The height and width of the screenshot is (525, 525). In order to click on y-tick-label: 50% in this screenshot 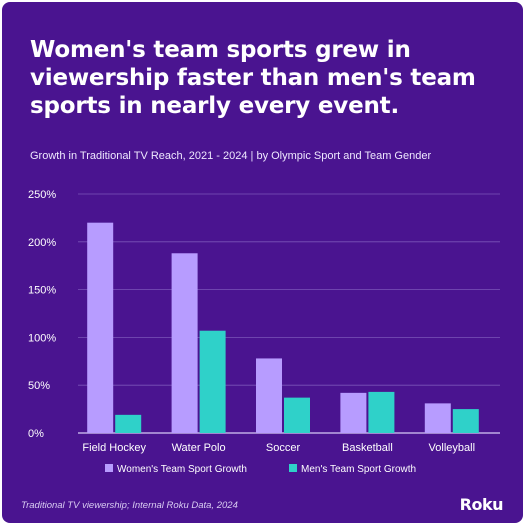, I will do `click(39, 386)`.